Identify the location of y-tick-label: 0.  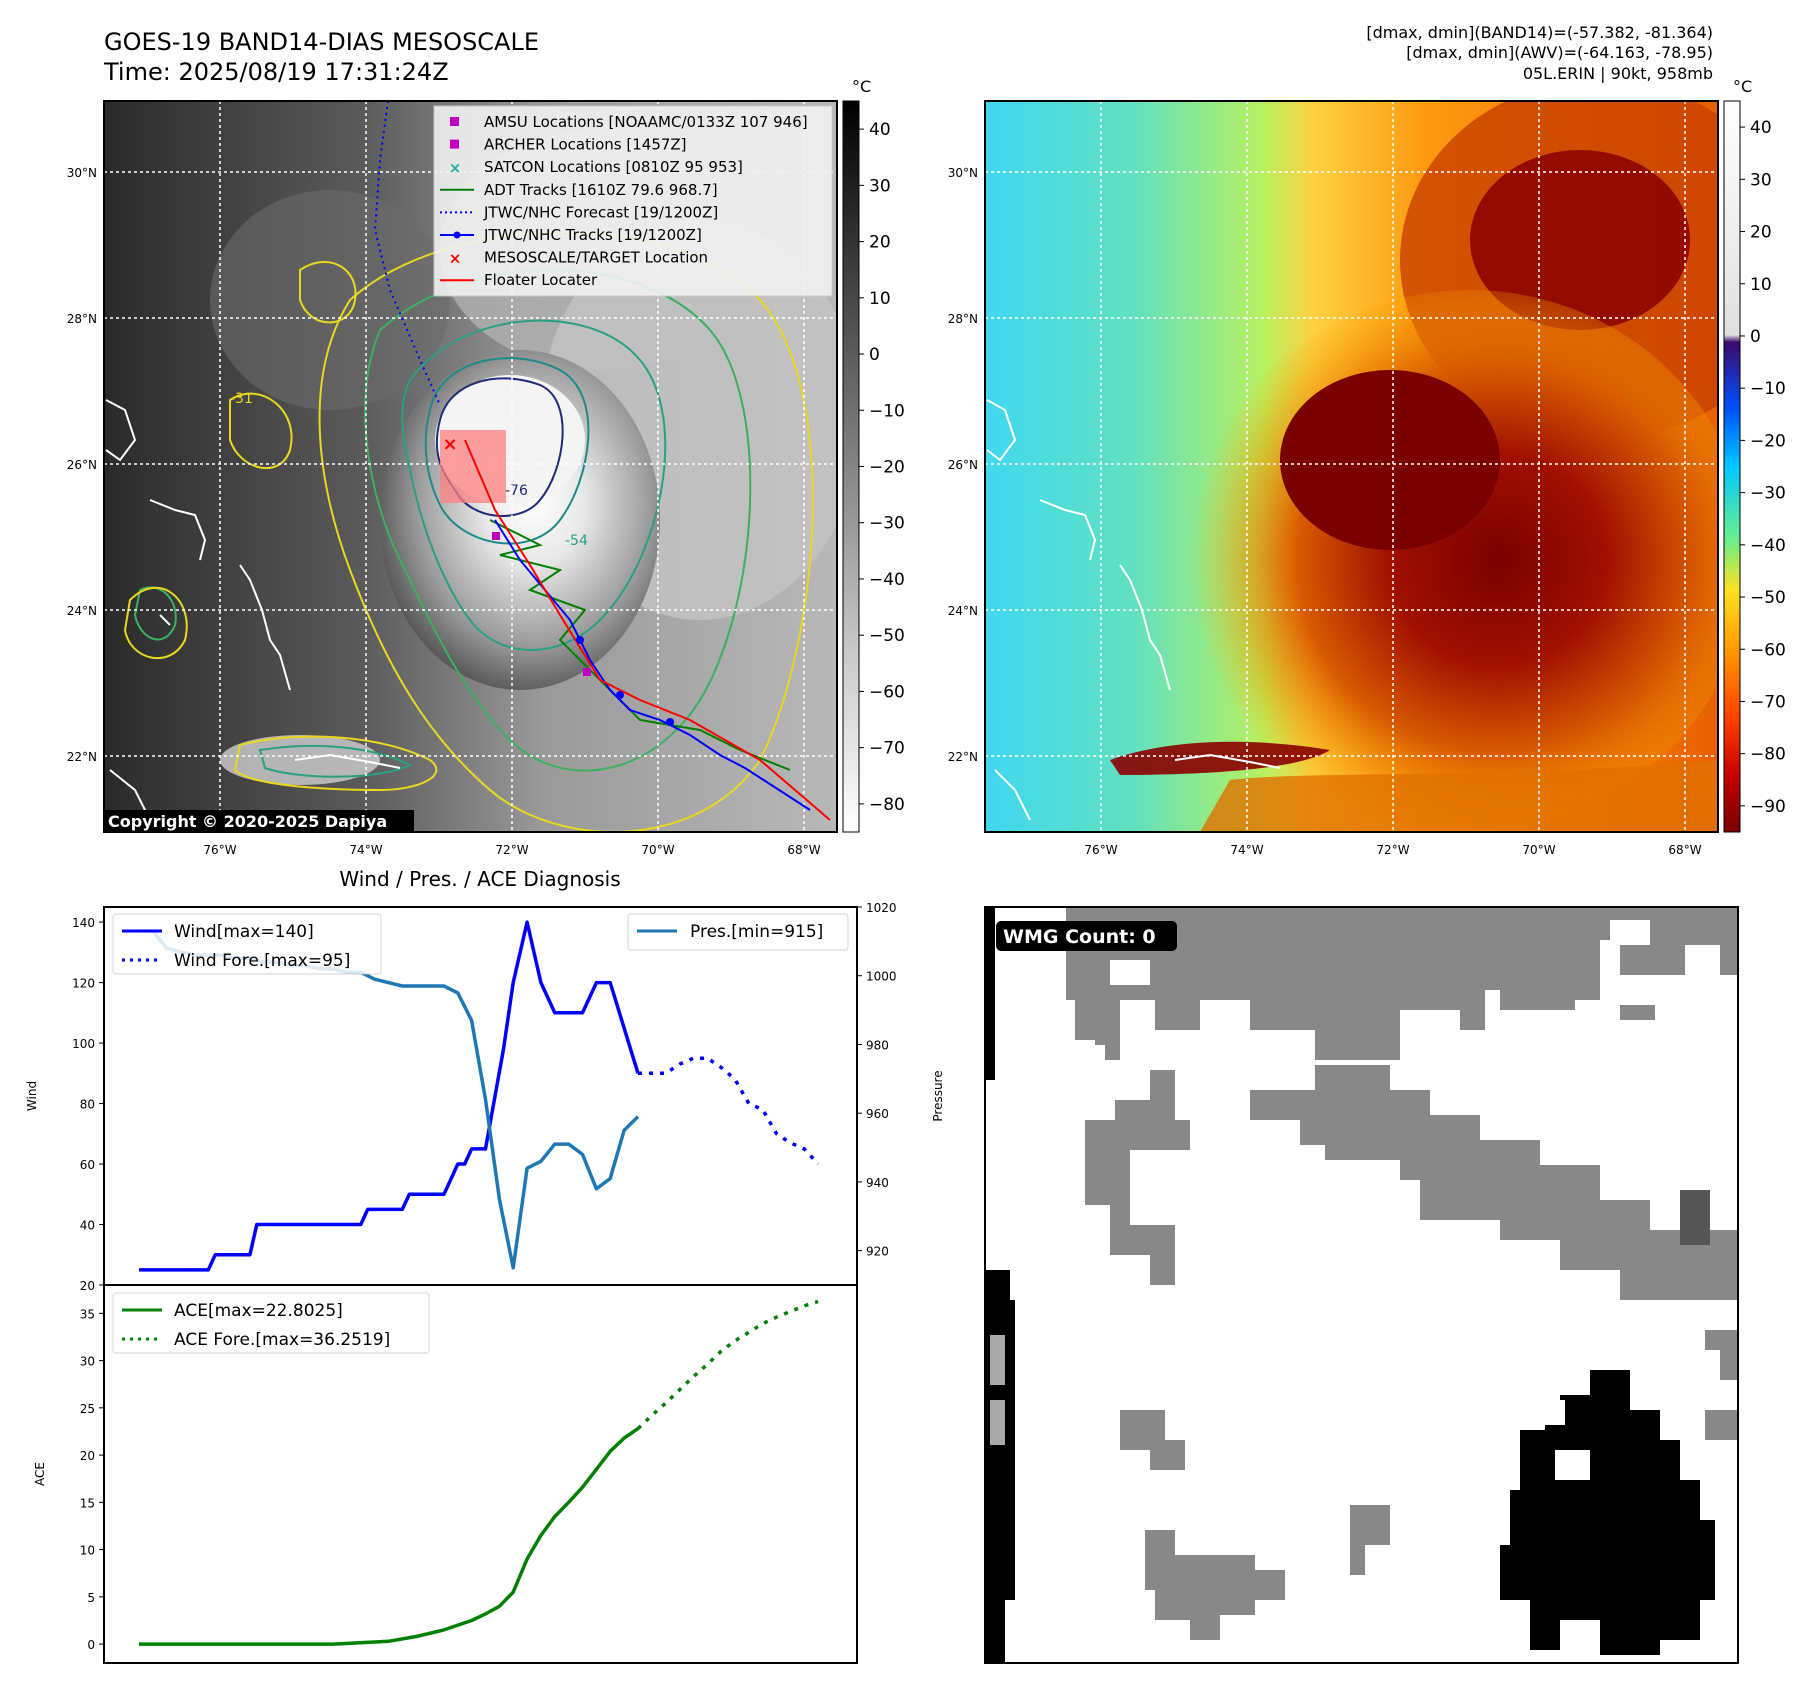
(91, 1645).